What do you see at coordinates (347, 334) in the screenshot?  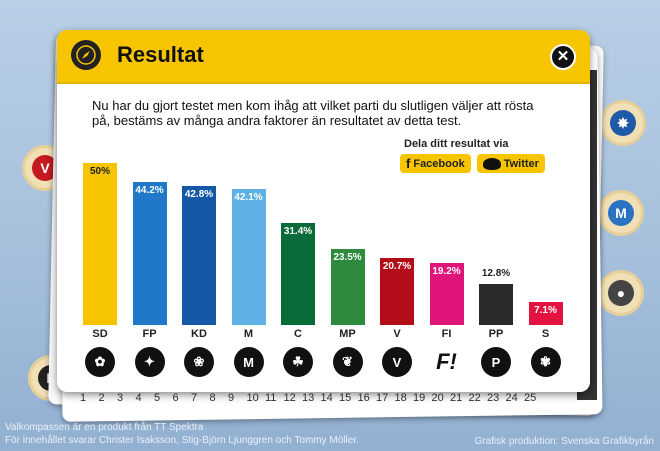 I see `party-label-mp: MP` at bounding box center [347, 334].